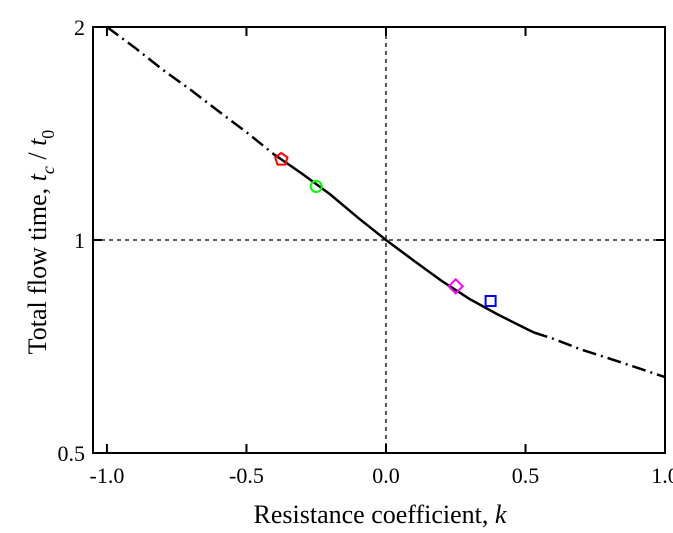 The height and width of the screenshot is (533, 673). I want to click on x-tick-label: -1.0, so click(107, 475).